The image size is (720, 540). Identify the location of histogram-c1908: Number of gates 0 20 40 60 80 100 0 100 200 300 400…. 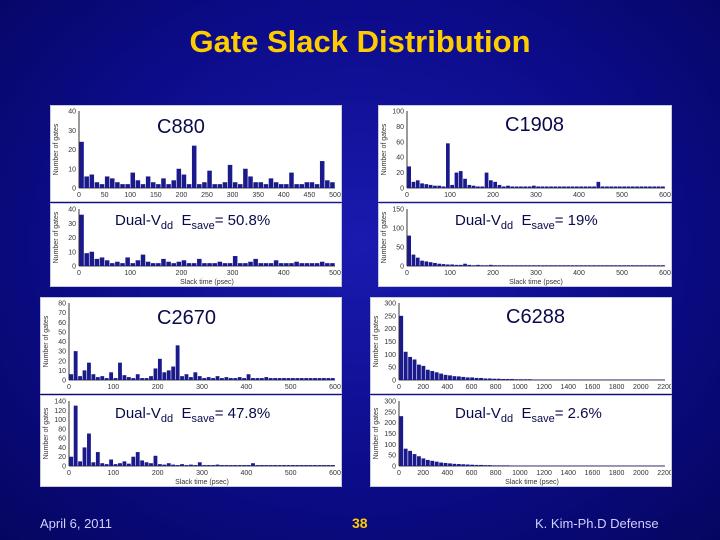
(526, 154).